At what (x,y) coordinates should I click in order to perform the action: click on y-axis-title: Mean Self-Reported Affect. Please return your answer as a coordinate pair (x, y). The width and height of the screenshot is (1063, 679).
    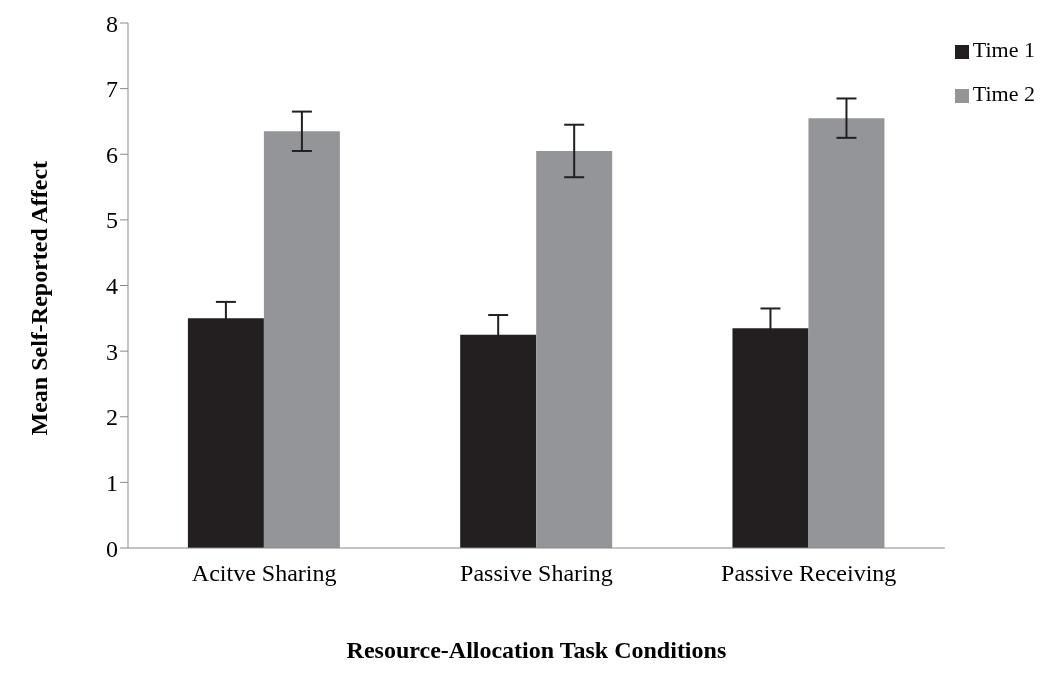
    Looking at the image, I should click on (38, 298).